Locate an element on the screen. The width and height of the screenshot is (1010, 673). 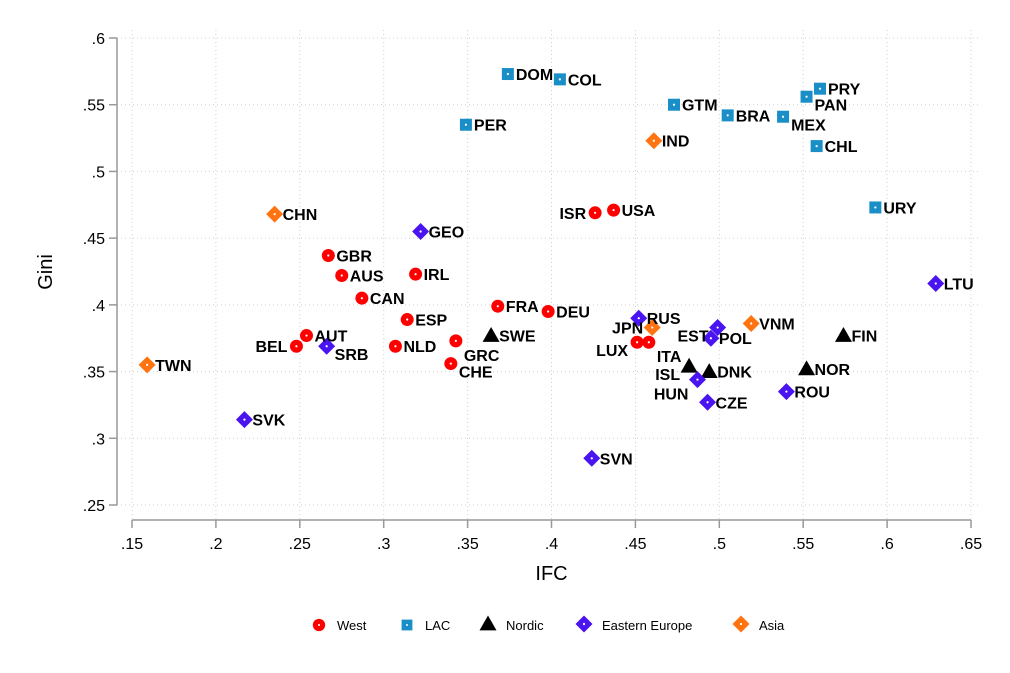
data-point-ita is located at coordinates (649, 342).